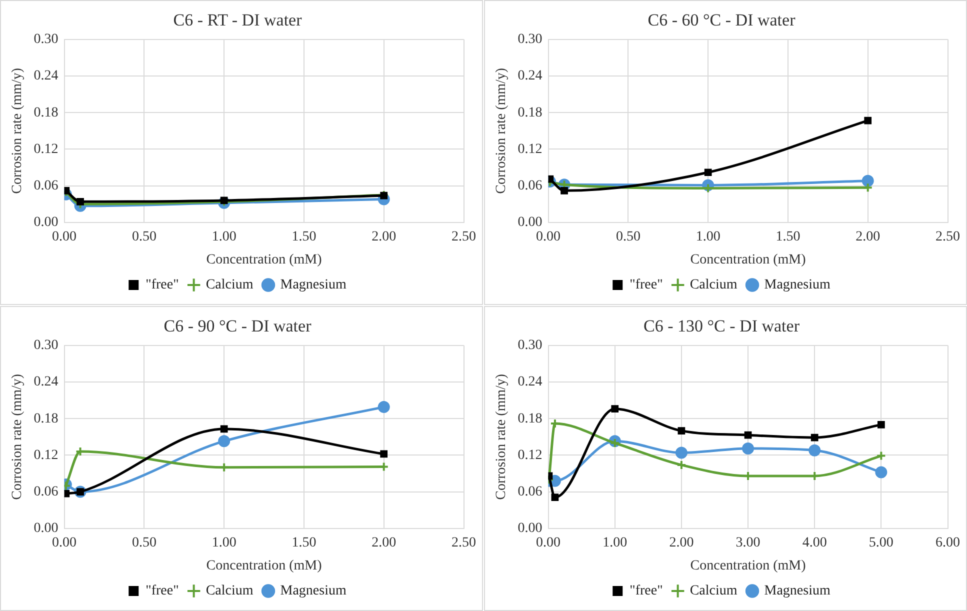  Describe the element at coordinates (748, 542) in the screenshot. I see `x-tick-label: 3.00` at that location.